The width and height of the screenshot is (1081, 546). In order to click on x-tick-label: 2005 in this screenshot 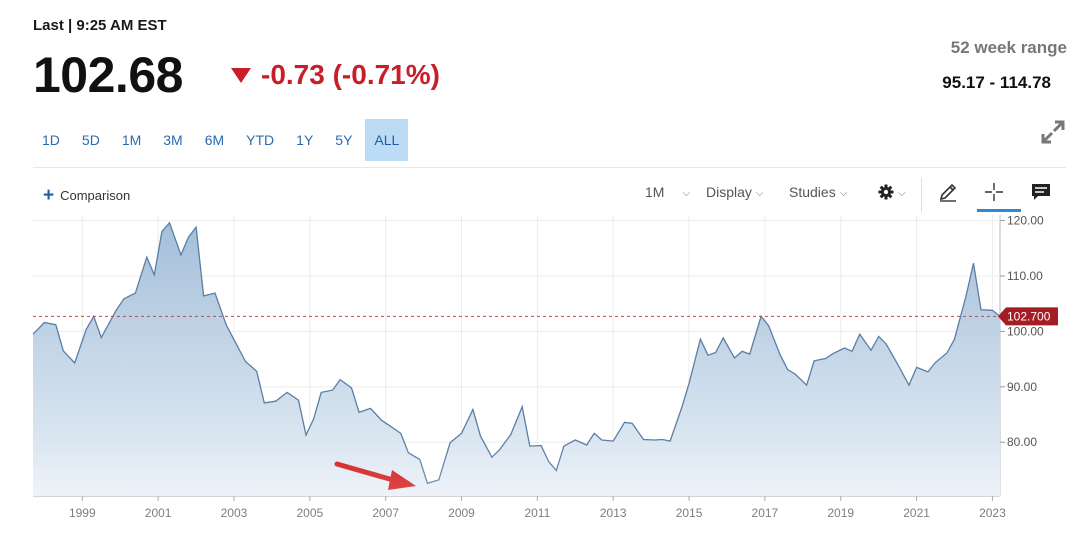, I will do `click(309, 513)`.